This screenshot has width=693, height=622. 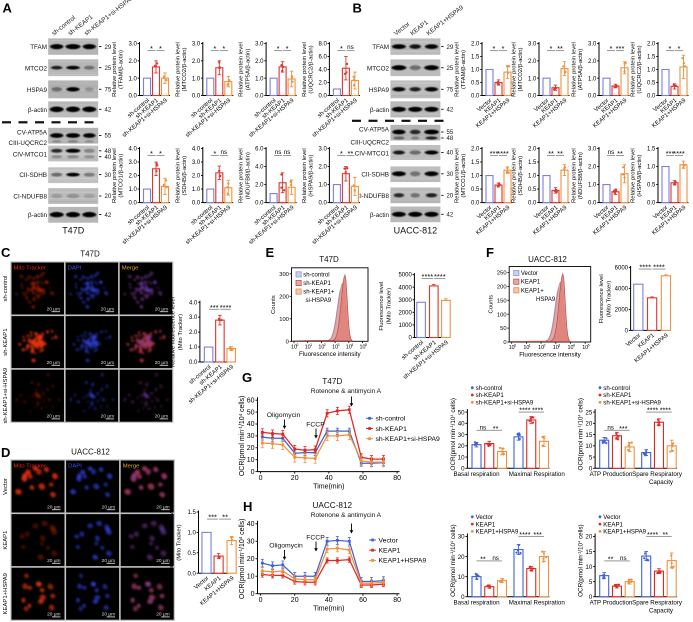 What do you see at coordinates (346, 391) in the screenshot?
I see `svg-text: Rotenone & antimycin A` at bounding box center [346, 391].